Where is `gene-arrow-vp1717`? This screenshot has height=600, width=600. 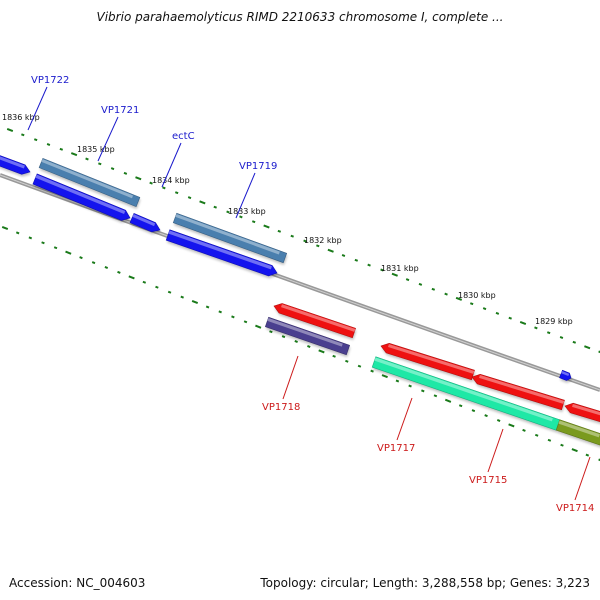 gene-arrow-vp1717 is located at coordinates (466, 394).